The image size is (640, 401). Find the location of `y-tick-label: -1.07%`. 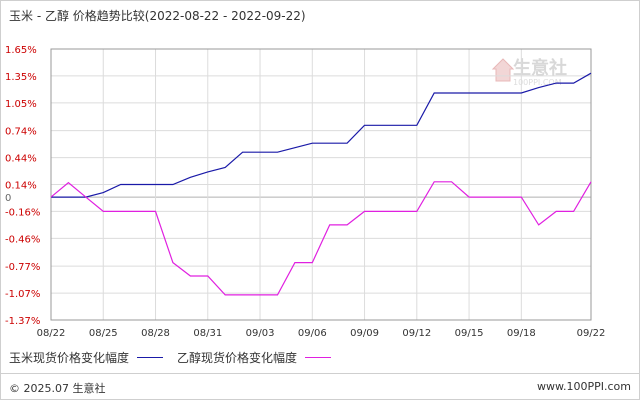

y-tick-label: -1.07% is located at coordinates (22, 294).